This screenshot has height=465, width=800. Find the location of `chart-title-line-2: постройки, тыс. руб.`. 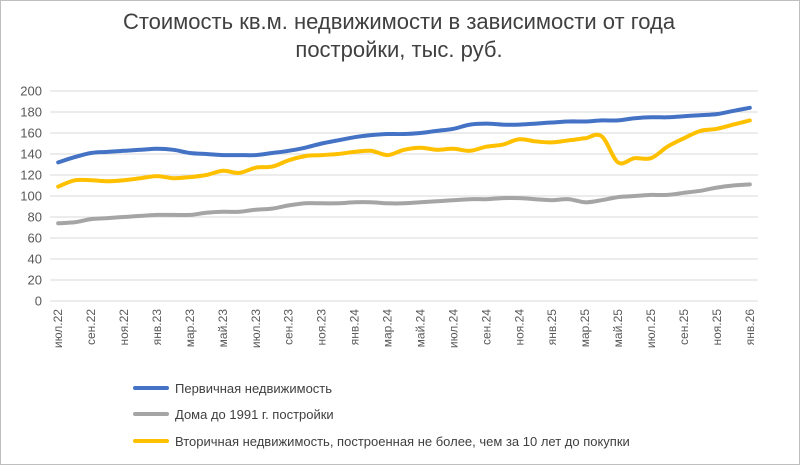

chart-title-line-2: постройки, тыс. руб. is located at coordinates (399, 49).